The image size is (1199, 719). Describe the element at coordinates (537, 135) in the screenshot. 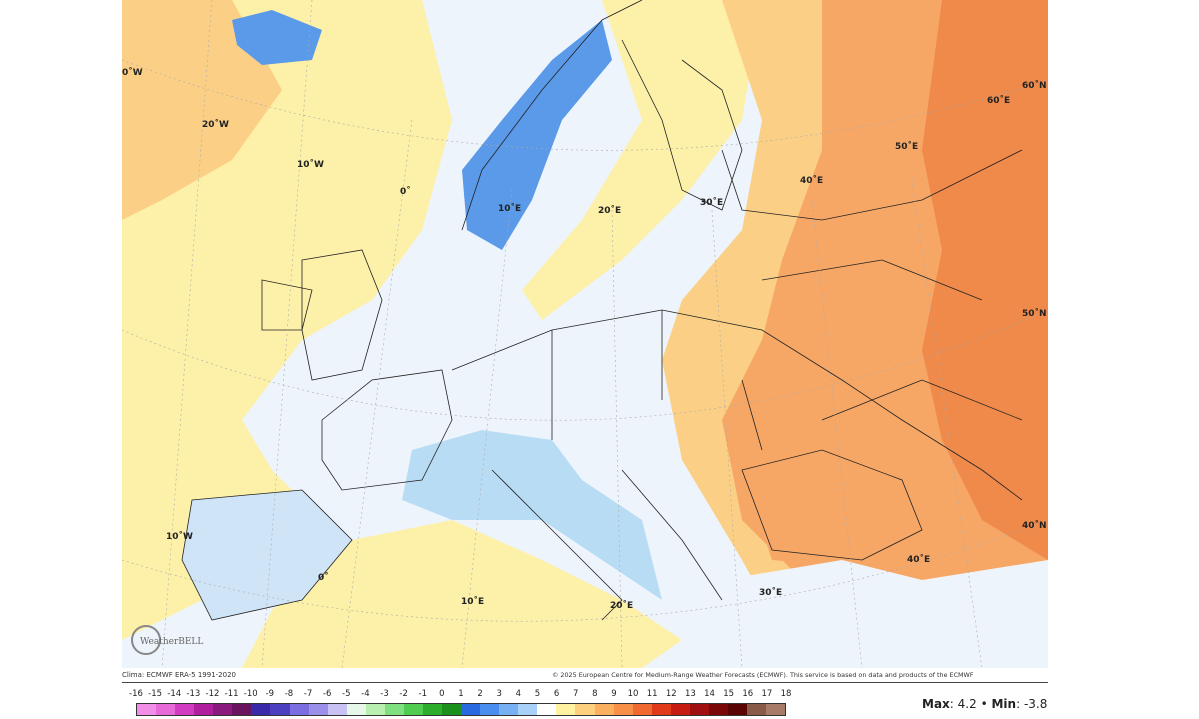

I see `cold-region-norway` at that location.